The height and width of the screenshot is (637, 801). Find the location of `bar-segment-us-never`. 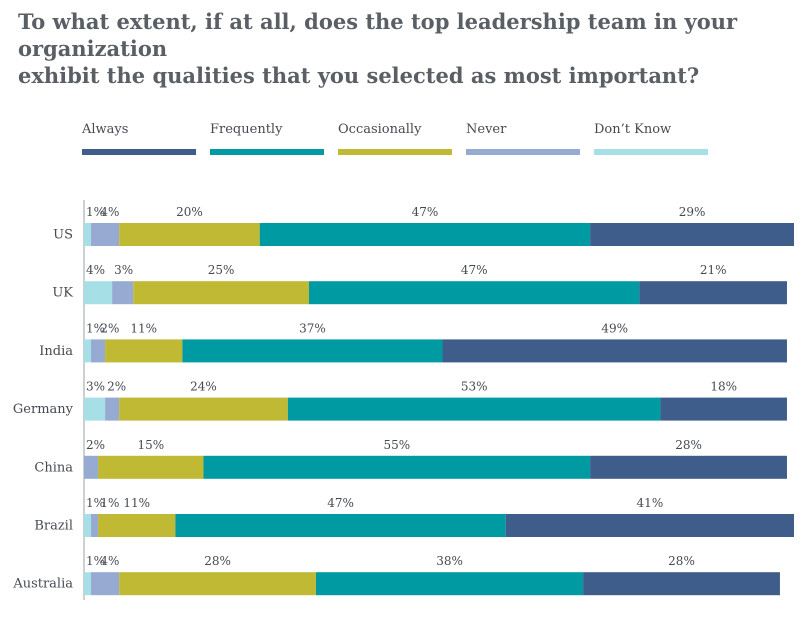

bar-segment-us-never is located at coordinates (105, 234).